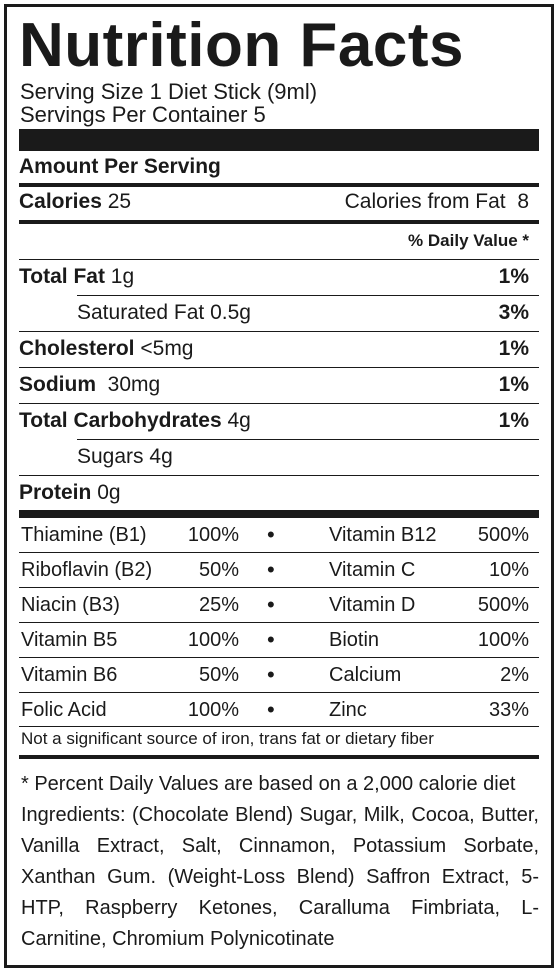  What do you see at coordinates (279, 640) in the screenshot?
I see `vitamin-row: Vitamin B5 100% • Biotin 100%` at bounding box center [279, 640].